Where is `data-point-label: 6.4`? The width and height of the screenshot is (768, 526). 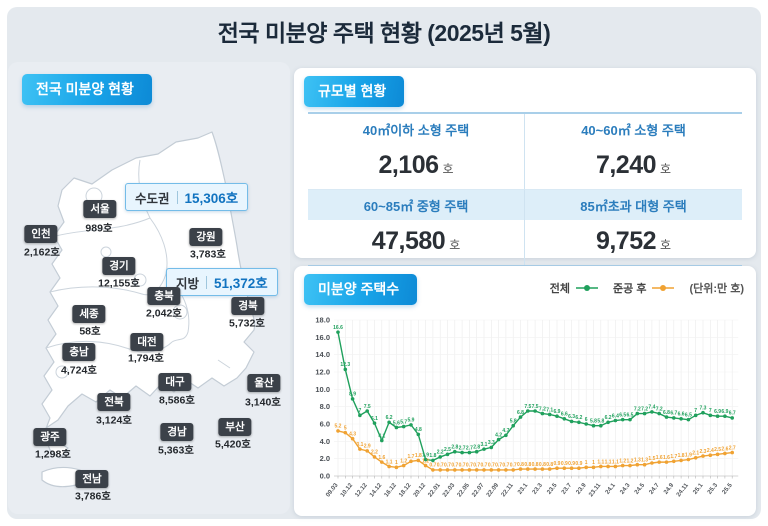
data-point-label: 6.4 is located at coordinates (615, 416).